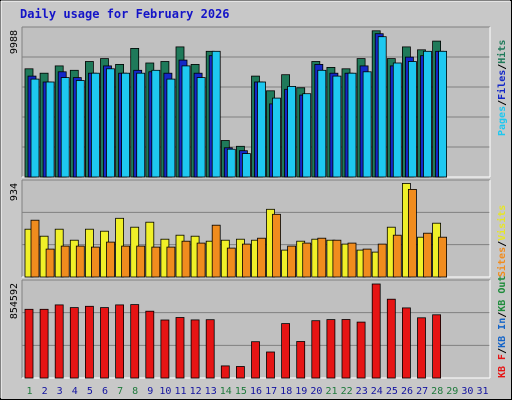 The height and width of the screenshot is (405, 512). I want to click on x-tick-label-day-20: 20, so click(316, 391).